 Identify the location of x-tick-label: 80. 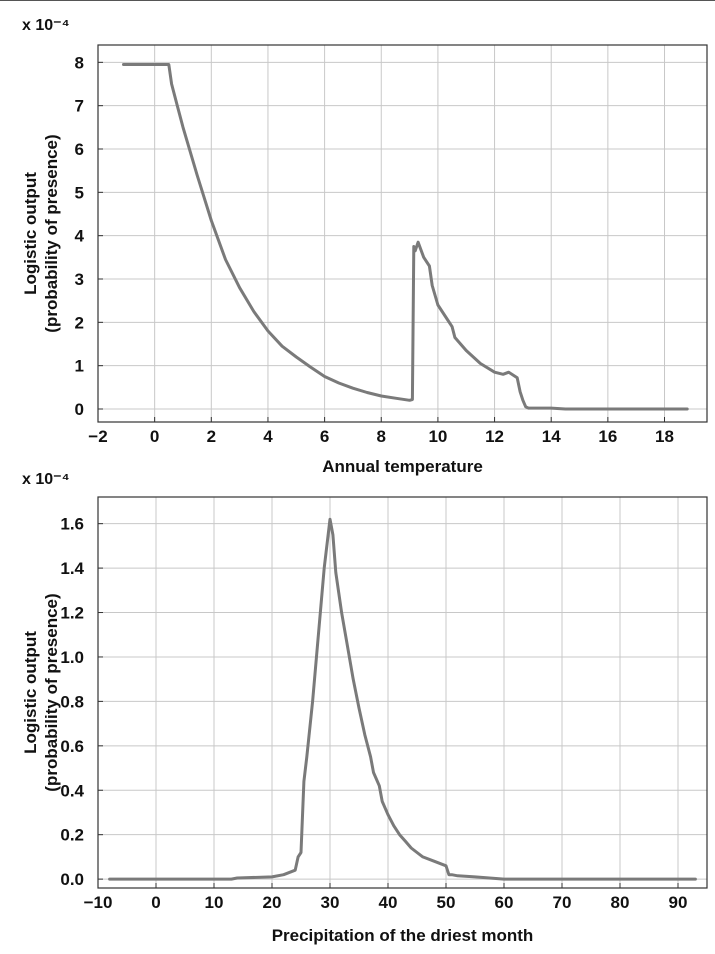
(620, 902).